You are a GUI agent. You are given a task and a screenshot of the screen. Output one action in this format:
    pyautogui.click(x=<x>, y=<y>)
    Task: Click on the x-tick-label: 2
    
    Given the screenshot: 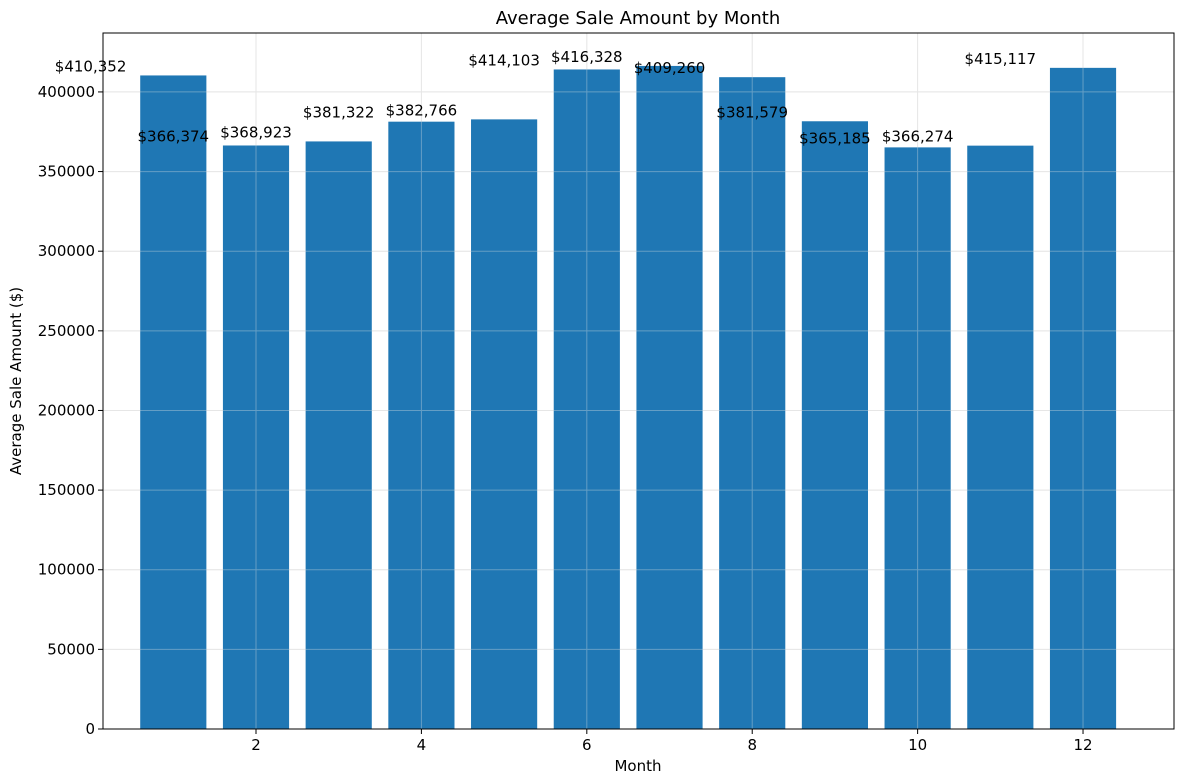 What is the action you would take?
    pyautogui.click(x=256, y=745)
    